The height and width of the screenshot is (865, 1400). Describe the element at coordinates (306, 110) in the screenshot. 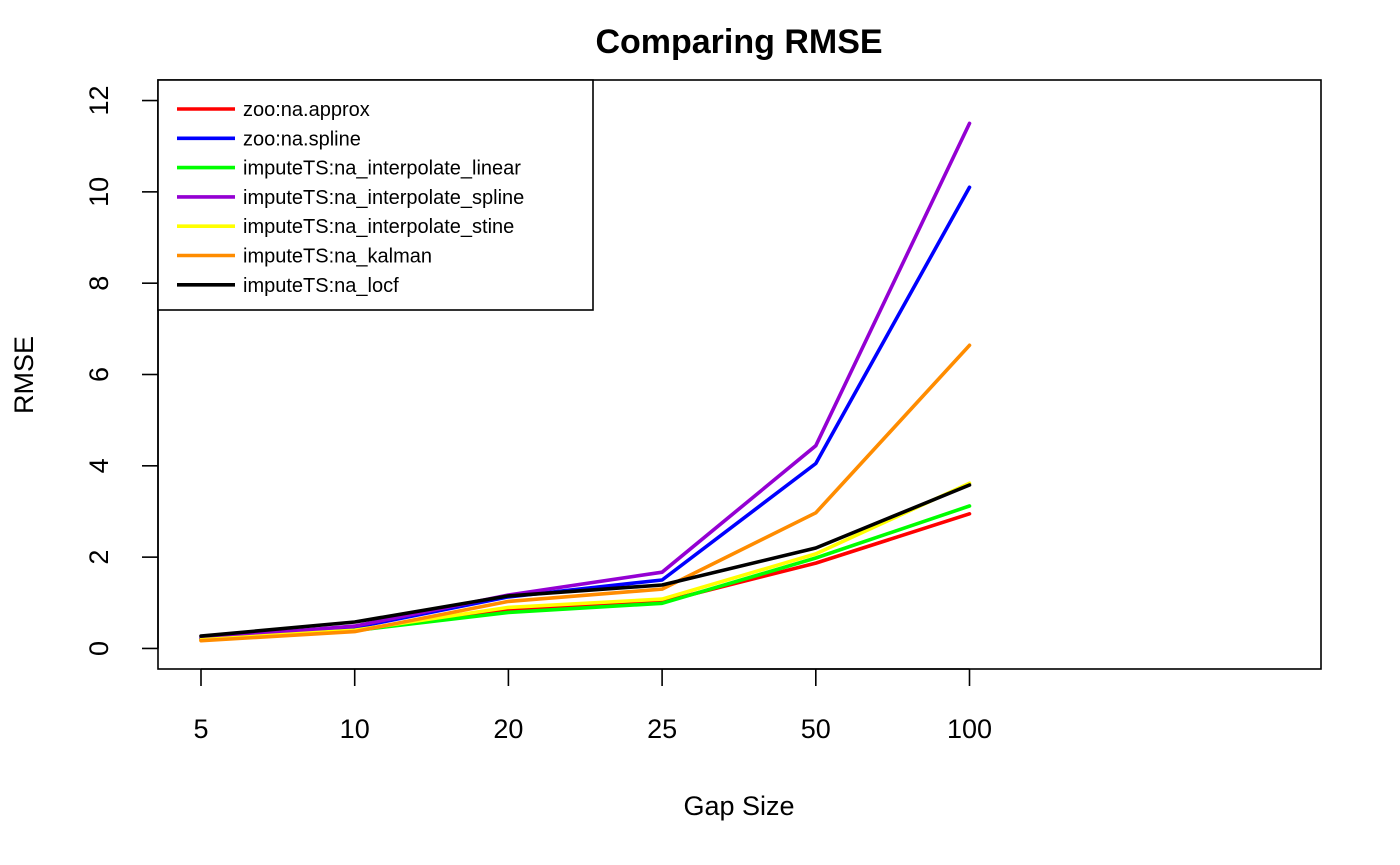

I see `legend-label: zoo:na.approx` at that location.